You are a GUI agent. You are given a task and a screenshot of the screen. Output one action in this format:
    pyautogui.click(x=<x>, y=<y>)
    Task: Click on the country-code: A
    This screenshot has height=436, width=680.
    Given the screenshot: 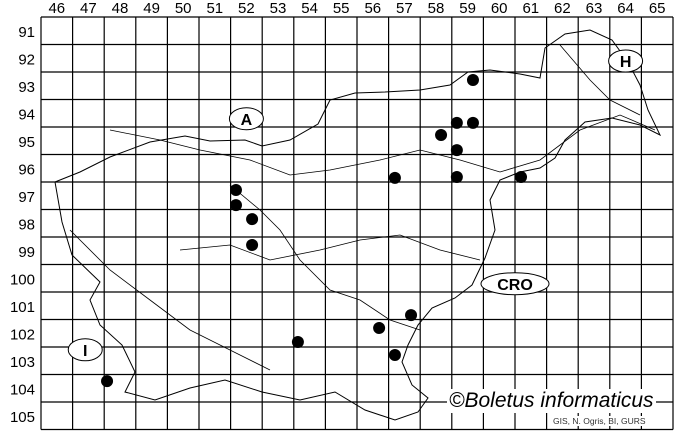 What is the action you would take?
    pyautogui.click(x=247, y=120)
    